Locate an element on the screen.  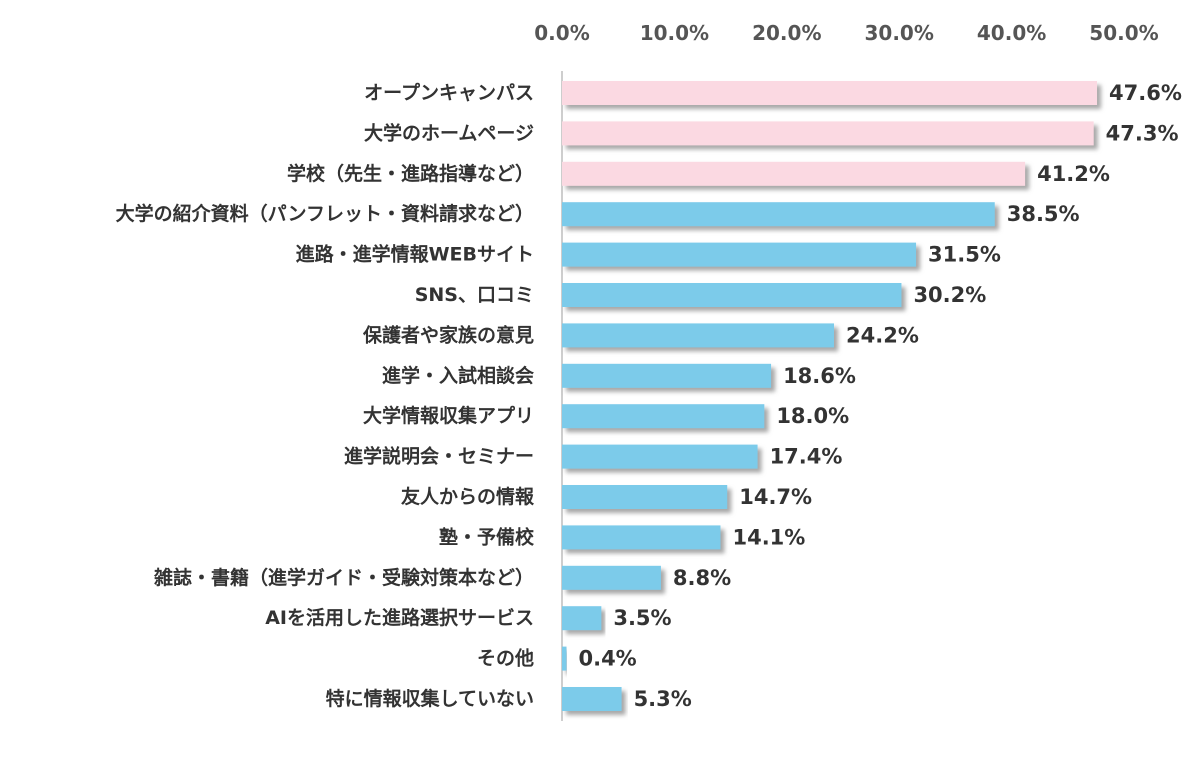
bar-row: AIを活用した進路選択サービス 3.5% is located at coordinates (468, 618).